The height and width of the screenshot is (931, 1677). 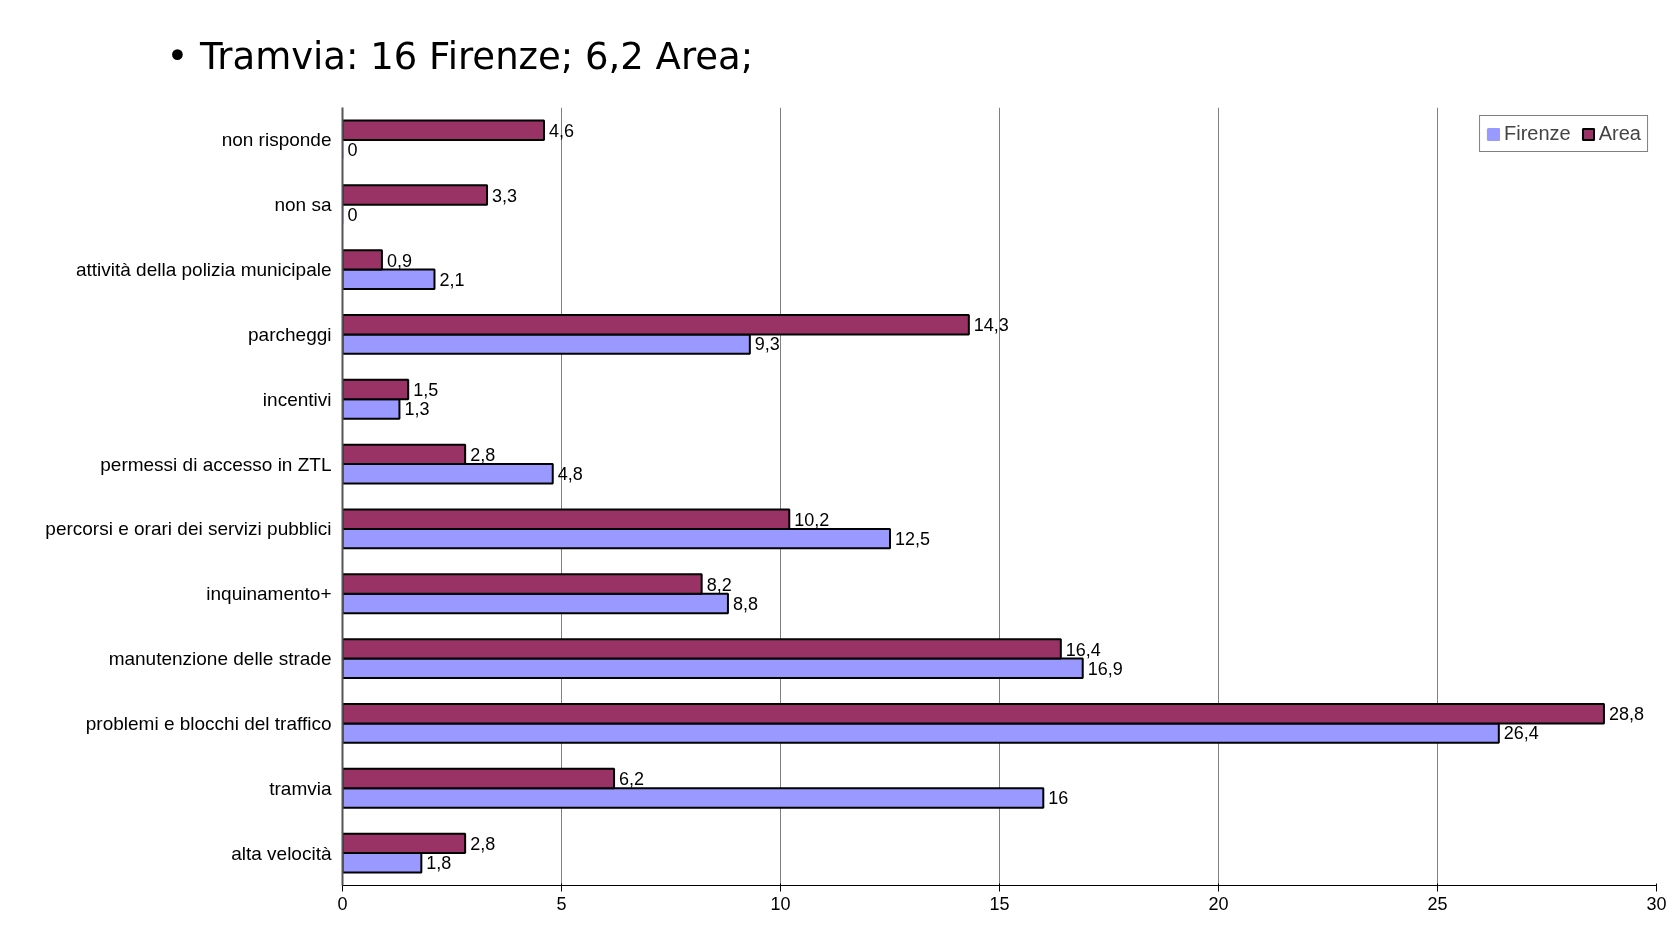 I want to click on y-tick-label: non risponde, so click(x=276, y=140).